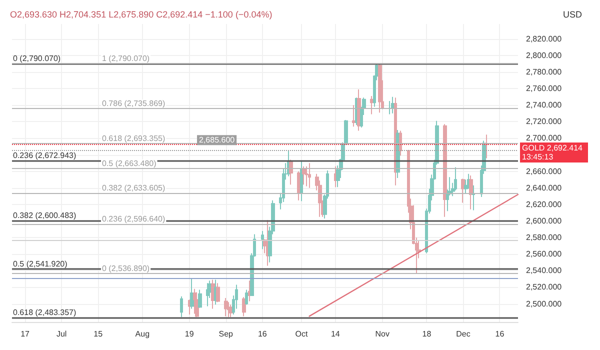 This screenshot has height=350, width=600. What do you see at coordinates (544, 171) in the screenshot?
I see `y-tick-label: 2,660.000` at bounding box center [544, 171].